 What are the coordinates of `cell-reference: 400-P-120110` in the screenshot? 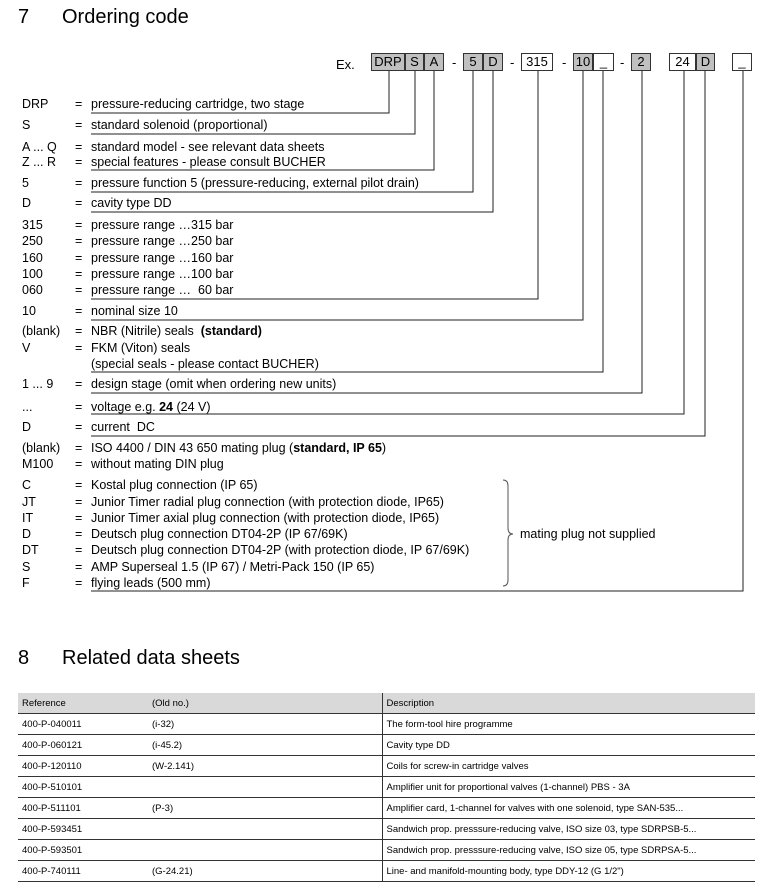 It's located at (83, 766).